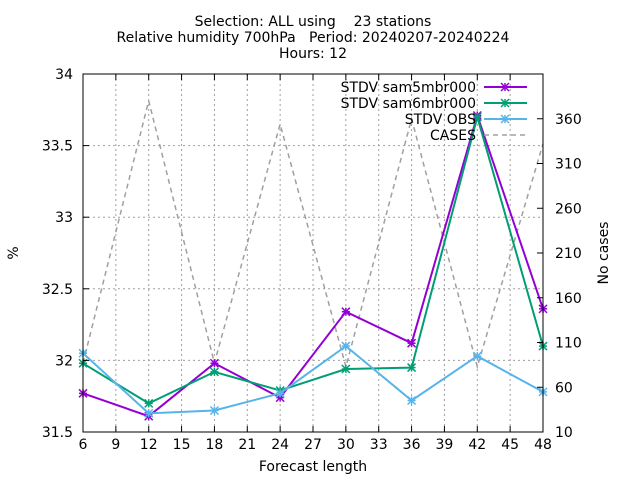 This screenshot has width=640, height=480. I want to click on x-tick-label: 27, so click(313, 445).